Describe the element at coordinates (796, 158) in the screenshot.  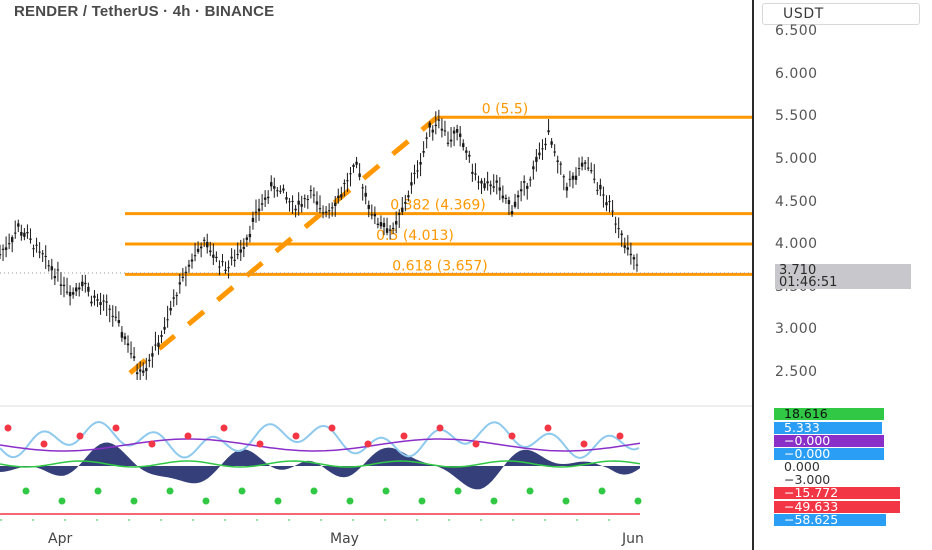
I see `y-tick-label: 5.000` at that location.